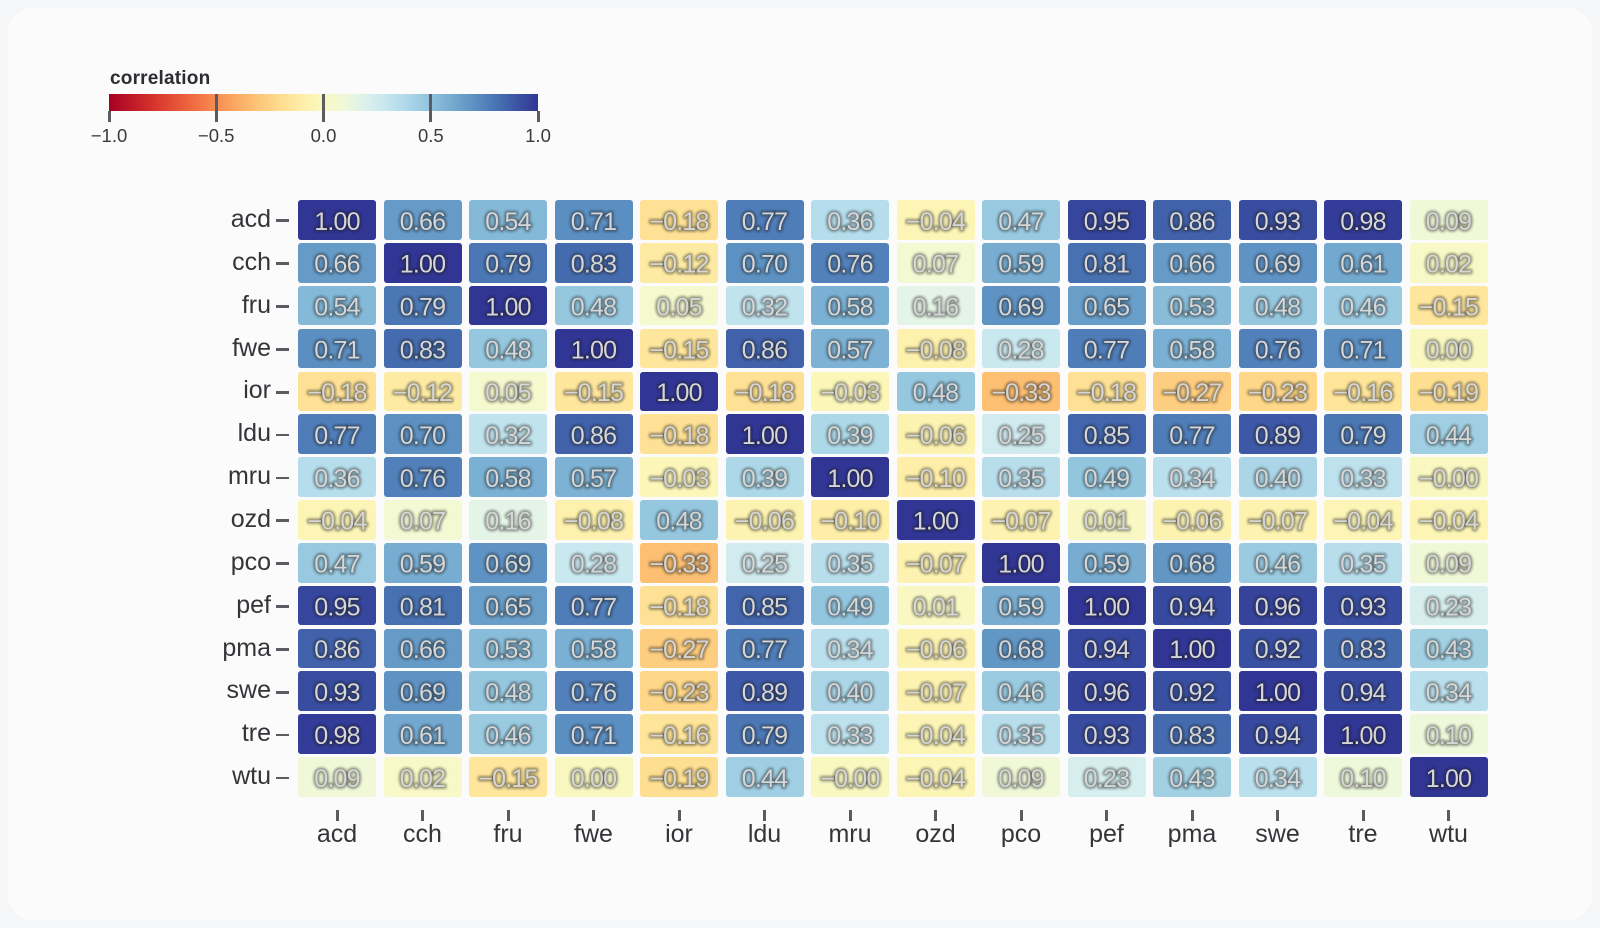 Image resolution: width=1600 pixels, height=928 pixels. Describe the element at coordinates (1106, 479) in the screenshot. I see `svg-text: 0.49` at that location.